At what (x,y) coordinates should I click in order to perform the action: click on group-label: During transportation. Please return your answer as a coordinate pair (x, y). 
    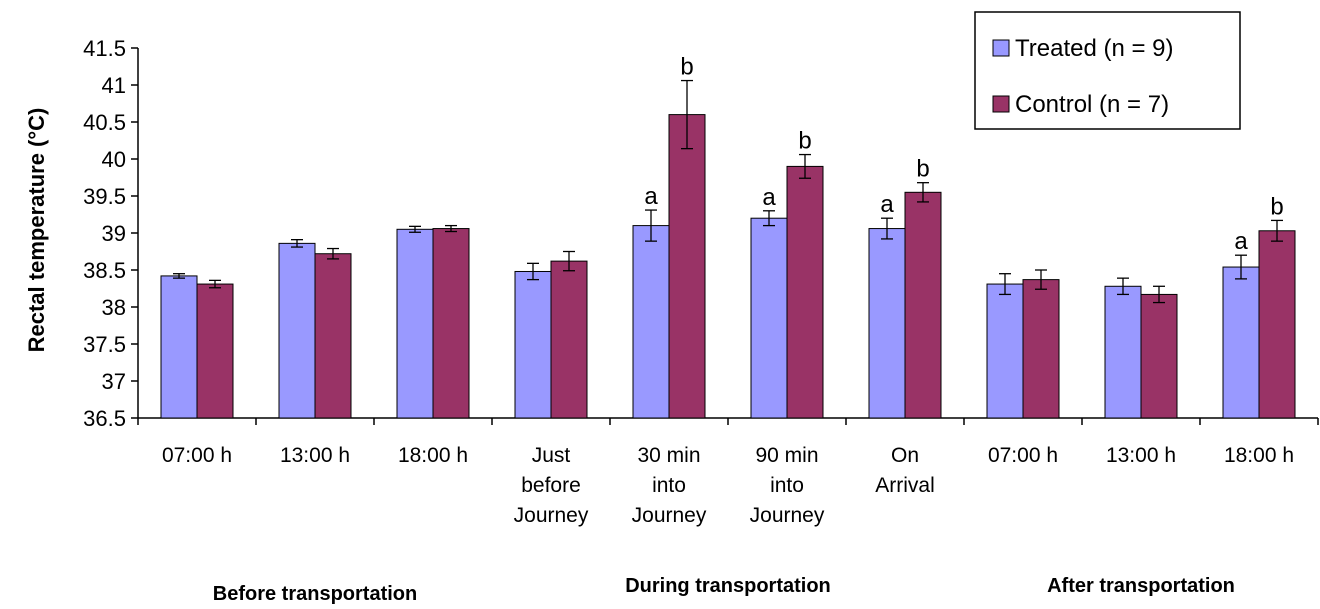
    Looking at the image, I should click on (728, 586).